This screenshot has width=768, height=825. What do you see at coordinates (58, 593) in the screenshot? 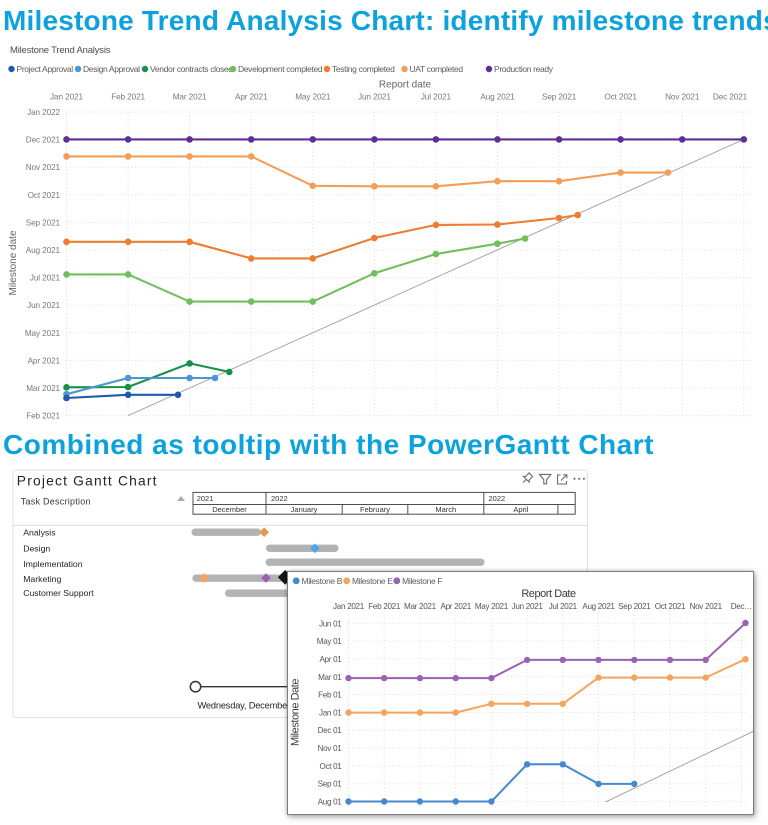
I see `svg-text: Customer Support` at bounding box center [58, 593].